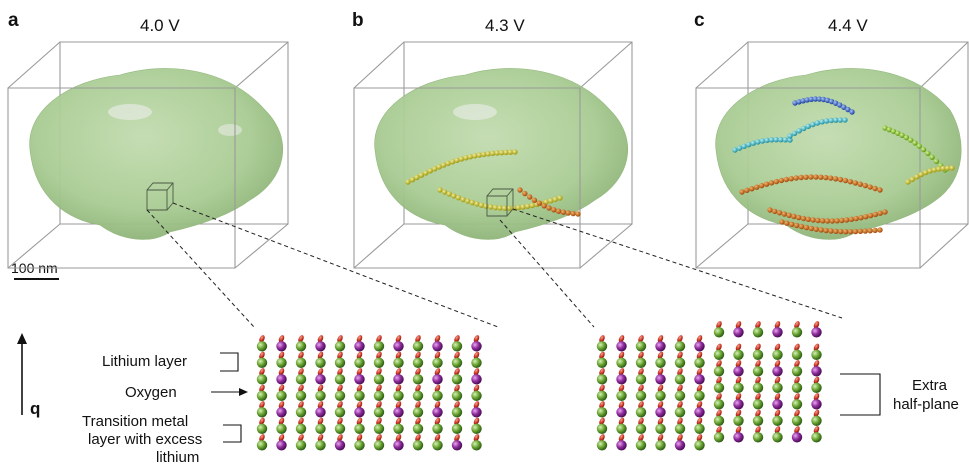 Image resolution: width=969 pixels, height=467 pixels. I want to click on q-axis-label: q, so click(35, 408).